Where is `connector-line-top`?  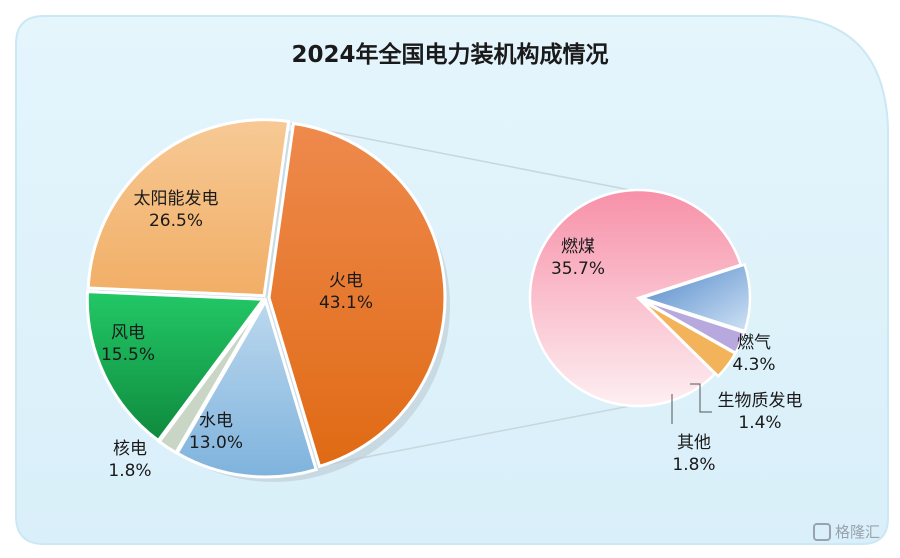 connector-line-top is located at coordinates (460, 156).